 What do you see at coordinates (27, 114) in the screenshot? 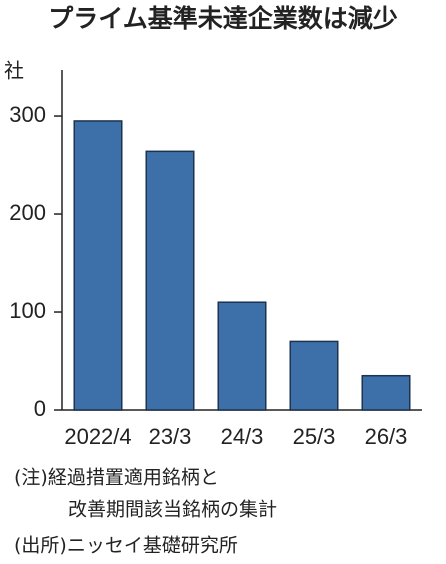
I see `y-tick-label: 300` at bounding box center [27, 114].